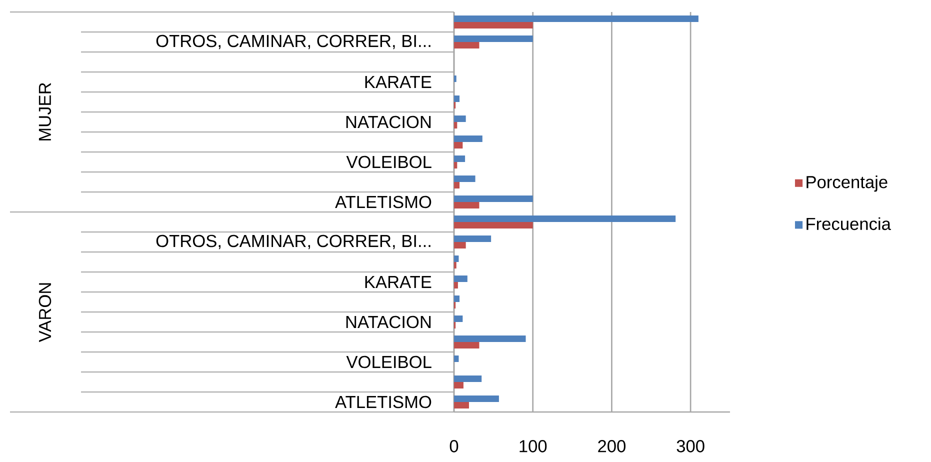 The image size is (931, 462). What do you see at coordinates (45, 111) in the screenshot?
I see `text: MUJER` at bounding box center [45, 111].